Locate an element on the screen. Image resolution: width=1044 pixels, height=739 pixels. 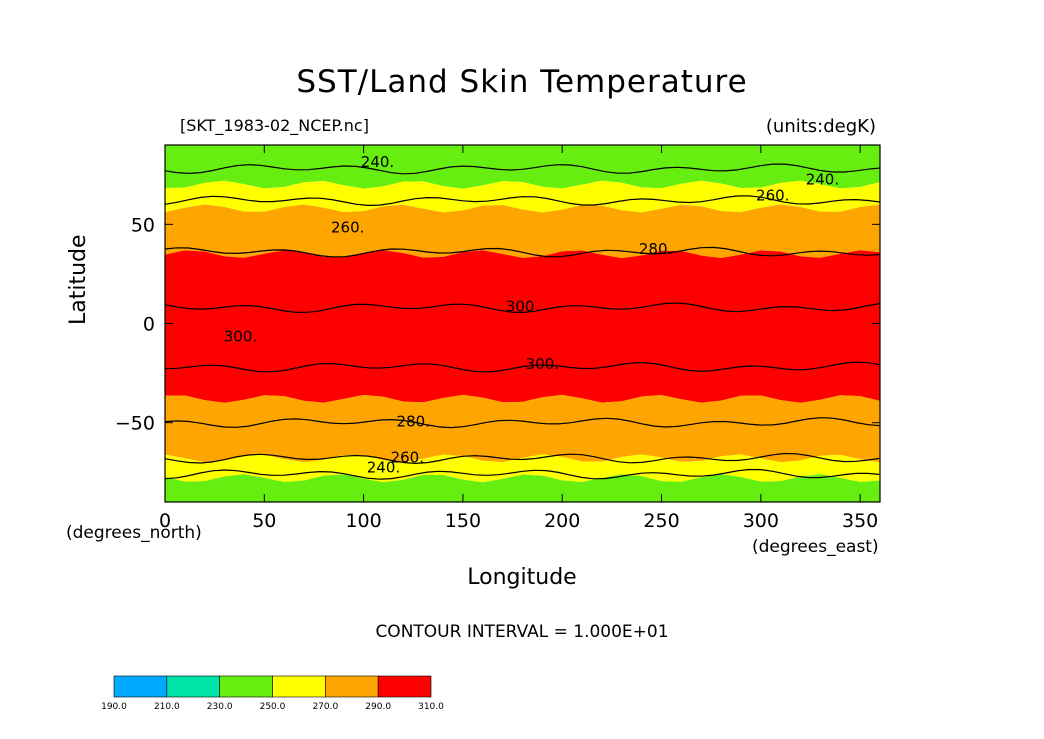
colorbar-tick-label: 190.0 is located at coordinates (114, 707).